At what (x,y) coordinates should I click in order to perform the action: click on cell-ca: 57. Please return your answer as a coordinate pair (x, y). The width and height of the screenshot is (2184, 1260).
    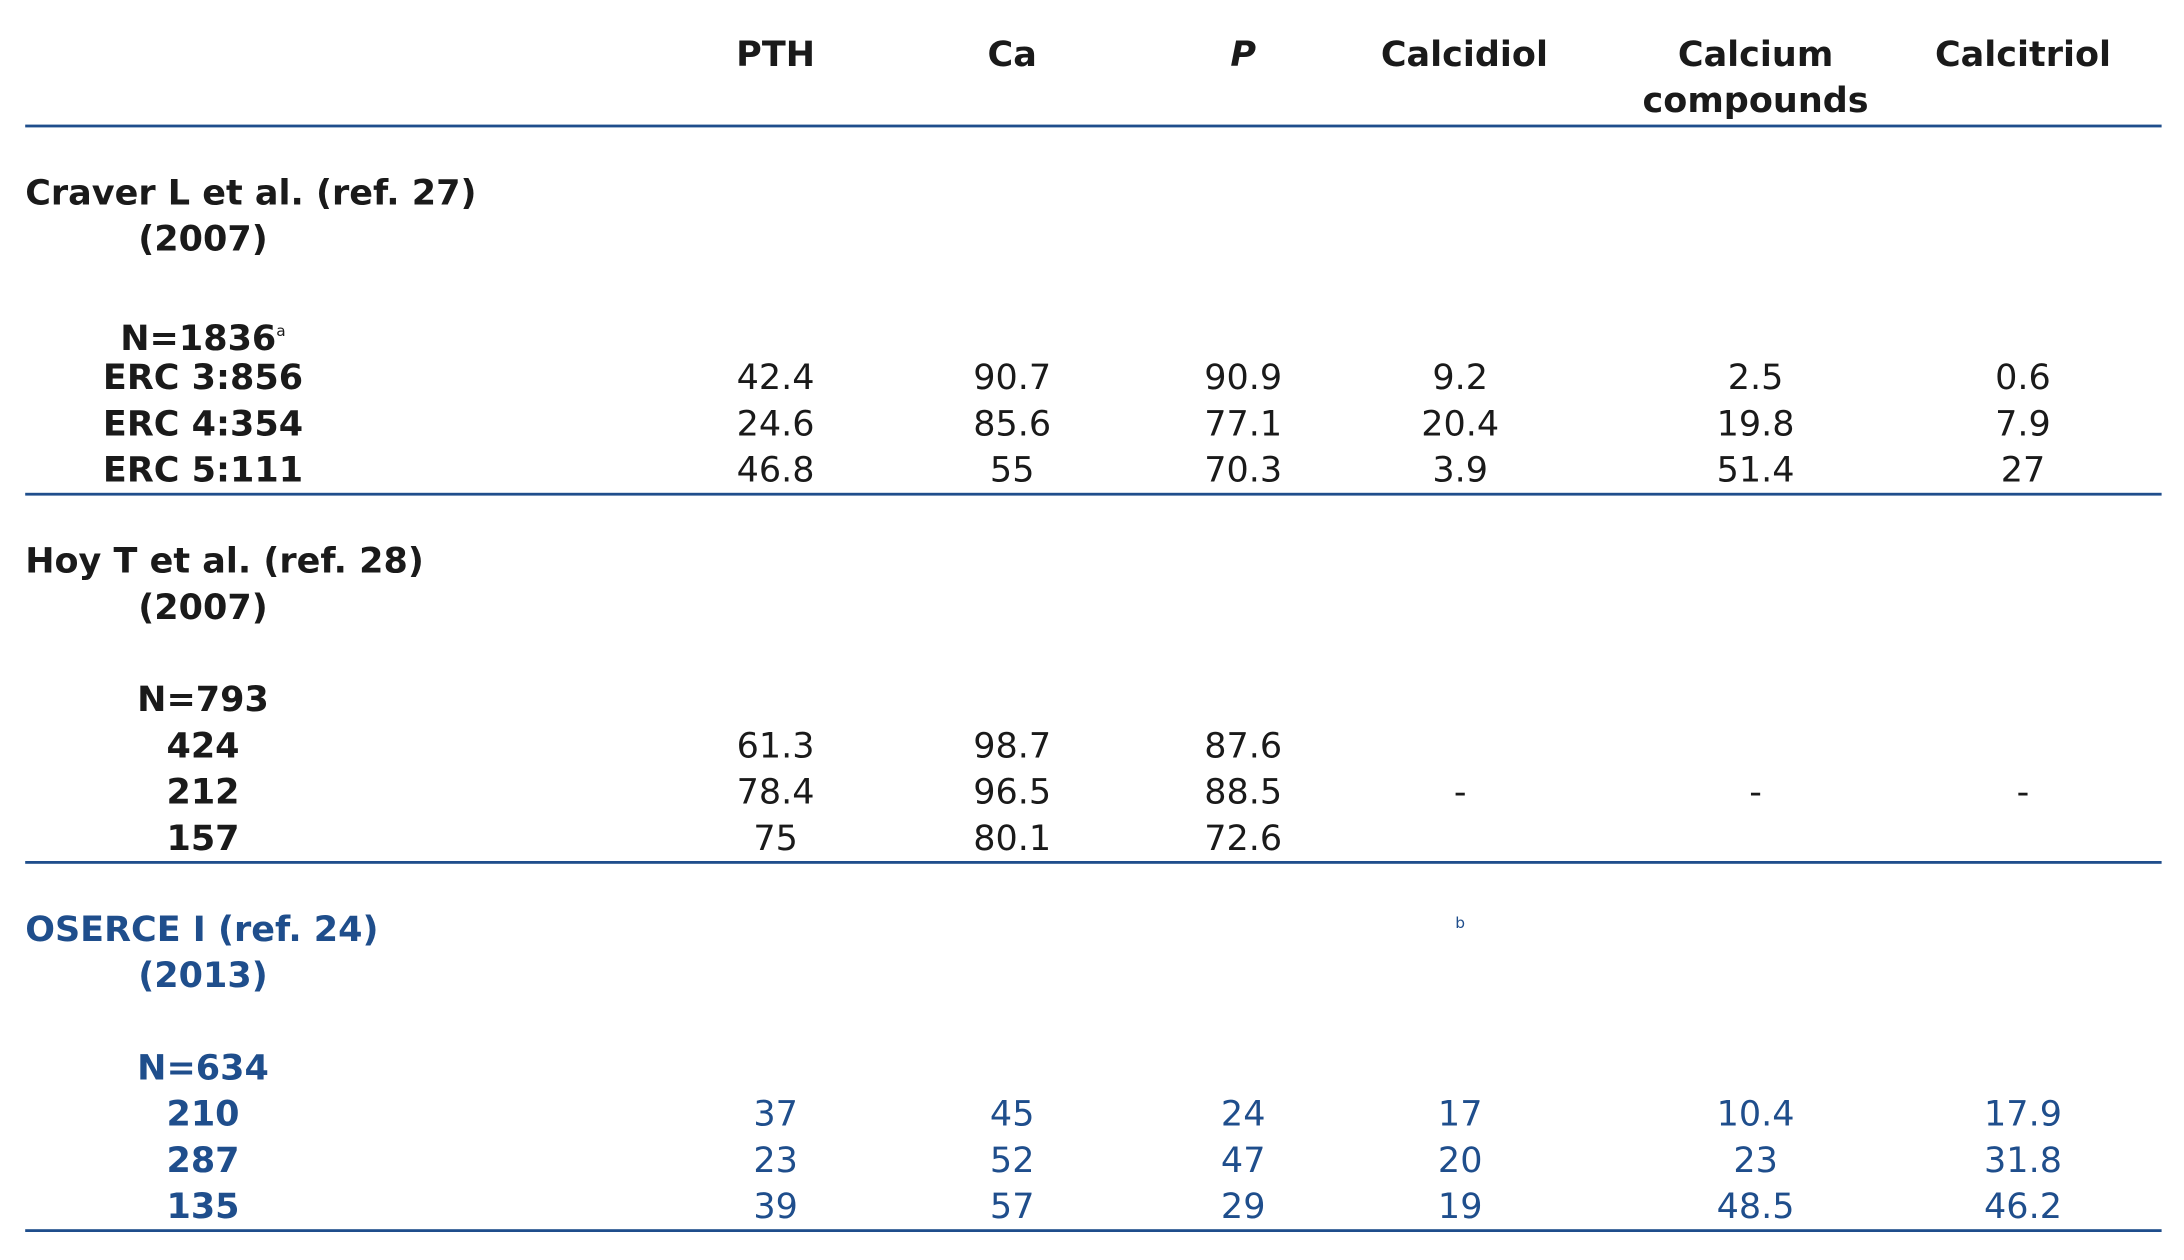
    Looking at the image, I should click on (1012, 1206).